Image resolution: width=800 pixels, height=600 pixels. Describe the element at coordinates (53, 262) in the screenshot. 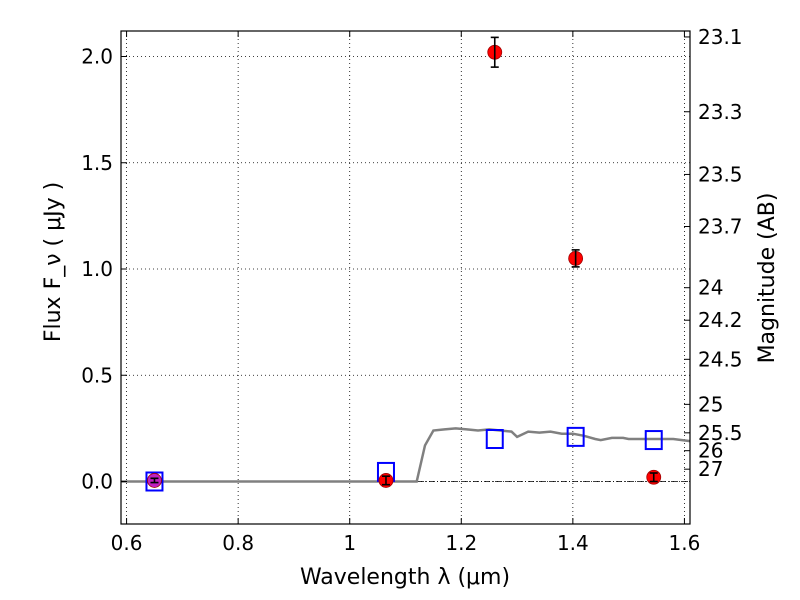

I see `y-axis-label-left: Flux F_ν ( μJy )` at that location.